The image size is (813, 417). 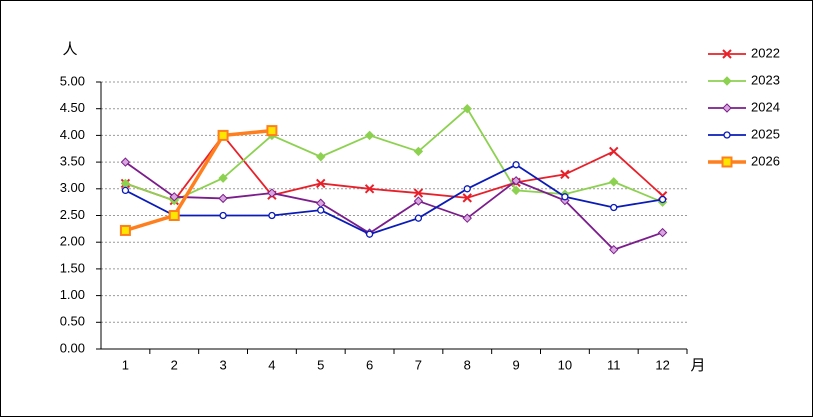 I want to click on y-tick-label: 3.50, so click(x=72, y=161).